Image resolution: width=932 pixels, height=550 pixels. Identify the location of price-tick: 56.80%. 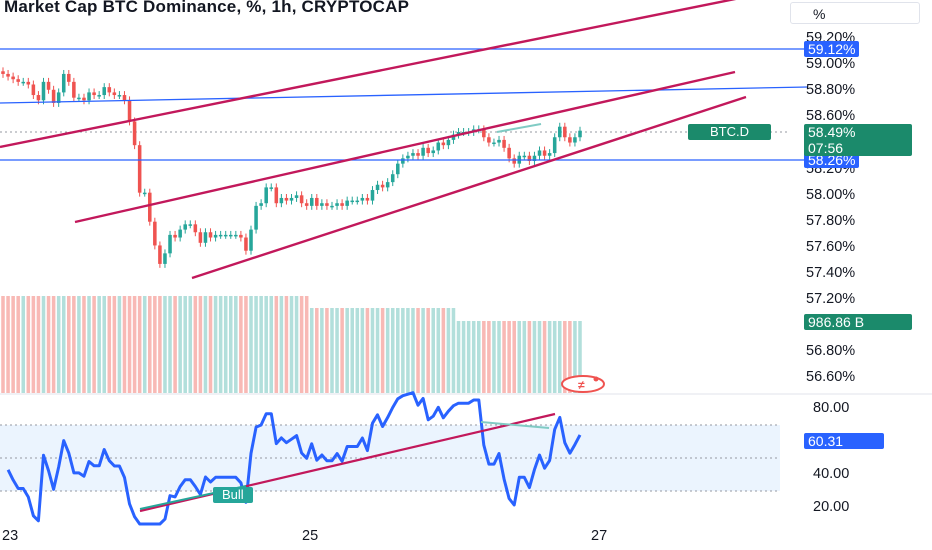
(831, 351).